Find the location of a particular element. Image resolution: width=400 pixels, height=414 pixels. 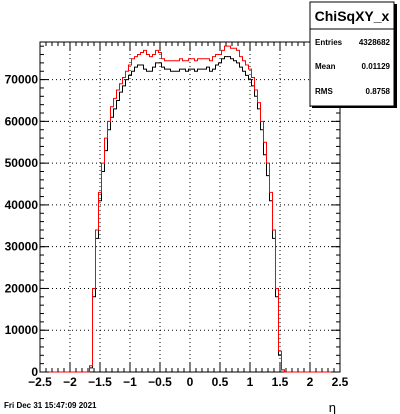

y-tick-label: 0 is located at coordinates (34, 372).